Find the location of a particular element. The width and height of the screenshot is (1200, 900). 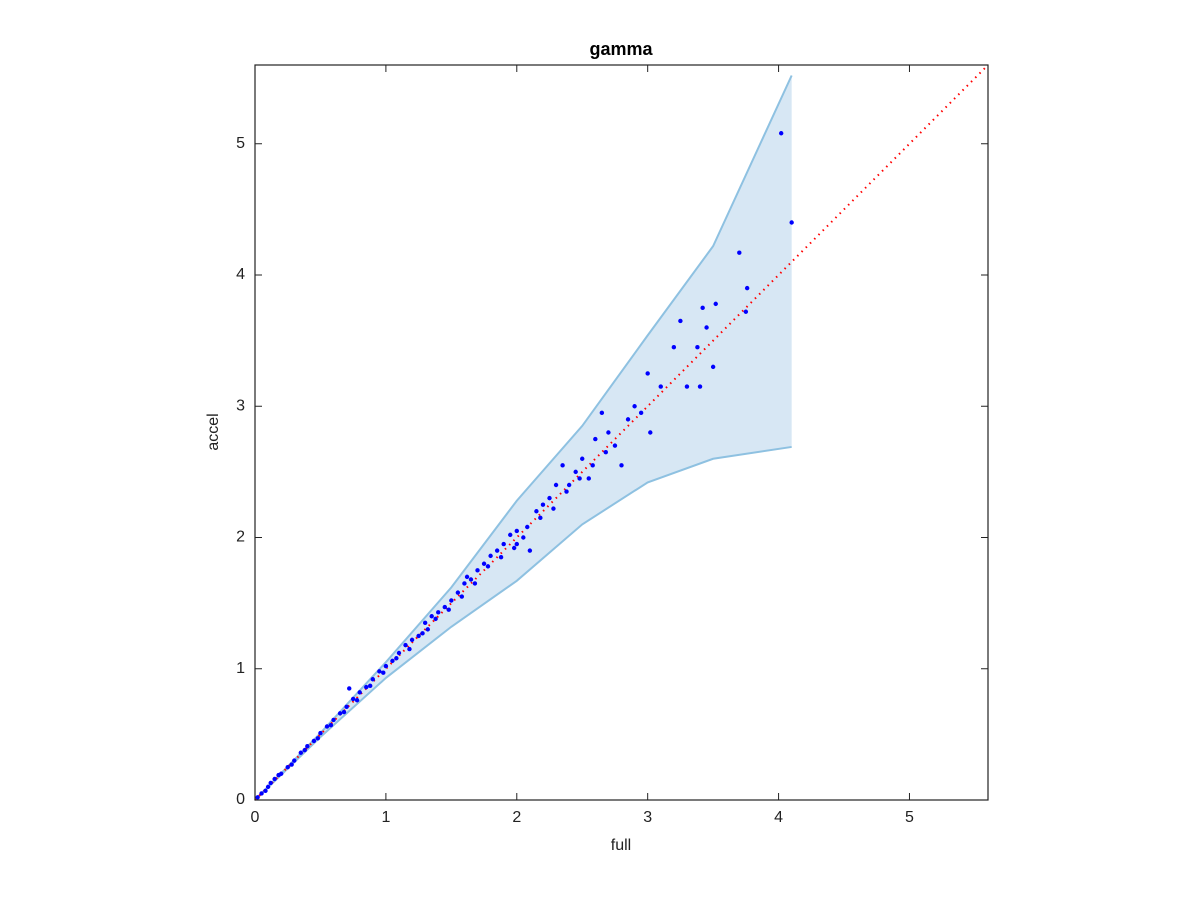

chart-title: gamma is located at coordinates (621, 49).